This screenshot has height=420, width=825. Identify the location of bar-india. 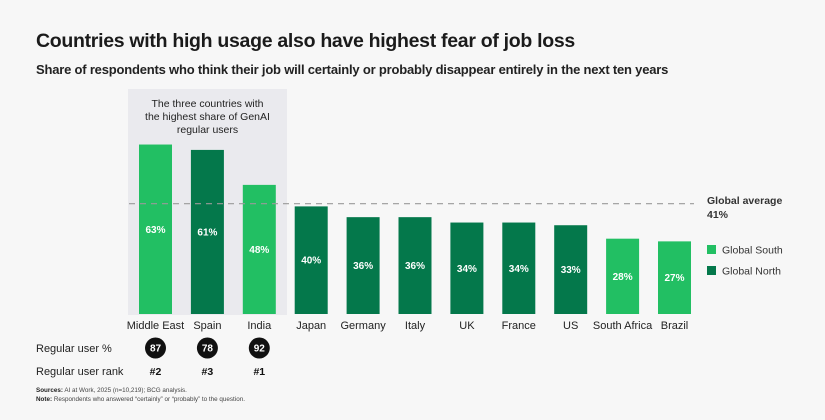
(259, 249).